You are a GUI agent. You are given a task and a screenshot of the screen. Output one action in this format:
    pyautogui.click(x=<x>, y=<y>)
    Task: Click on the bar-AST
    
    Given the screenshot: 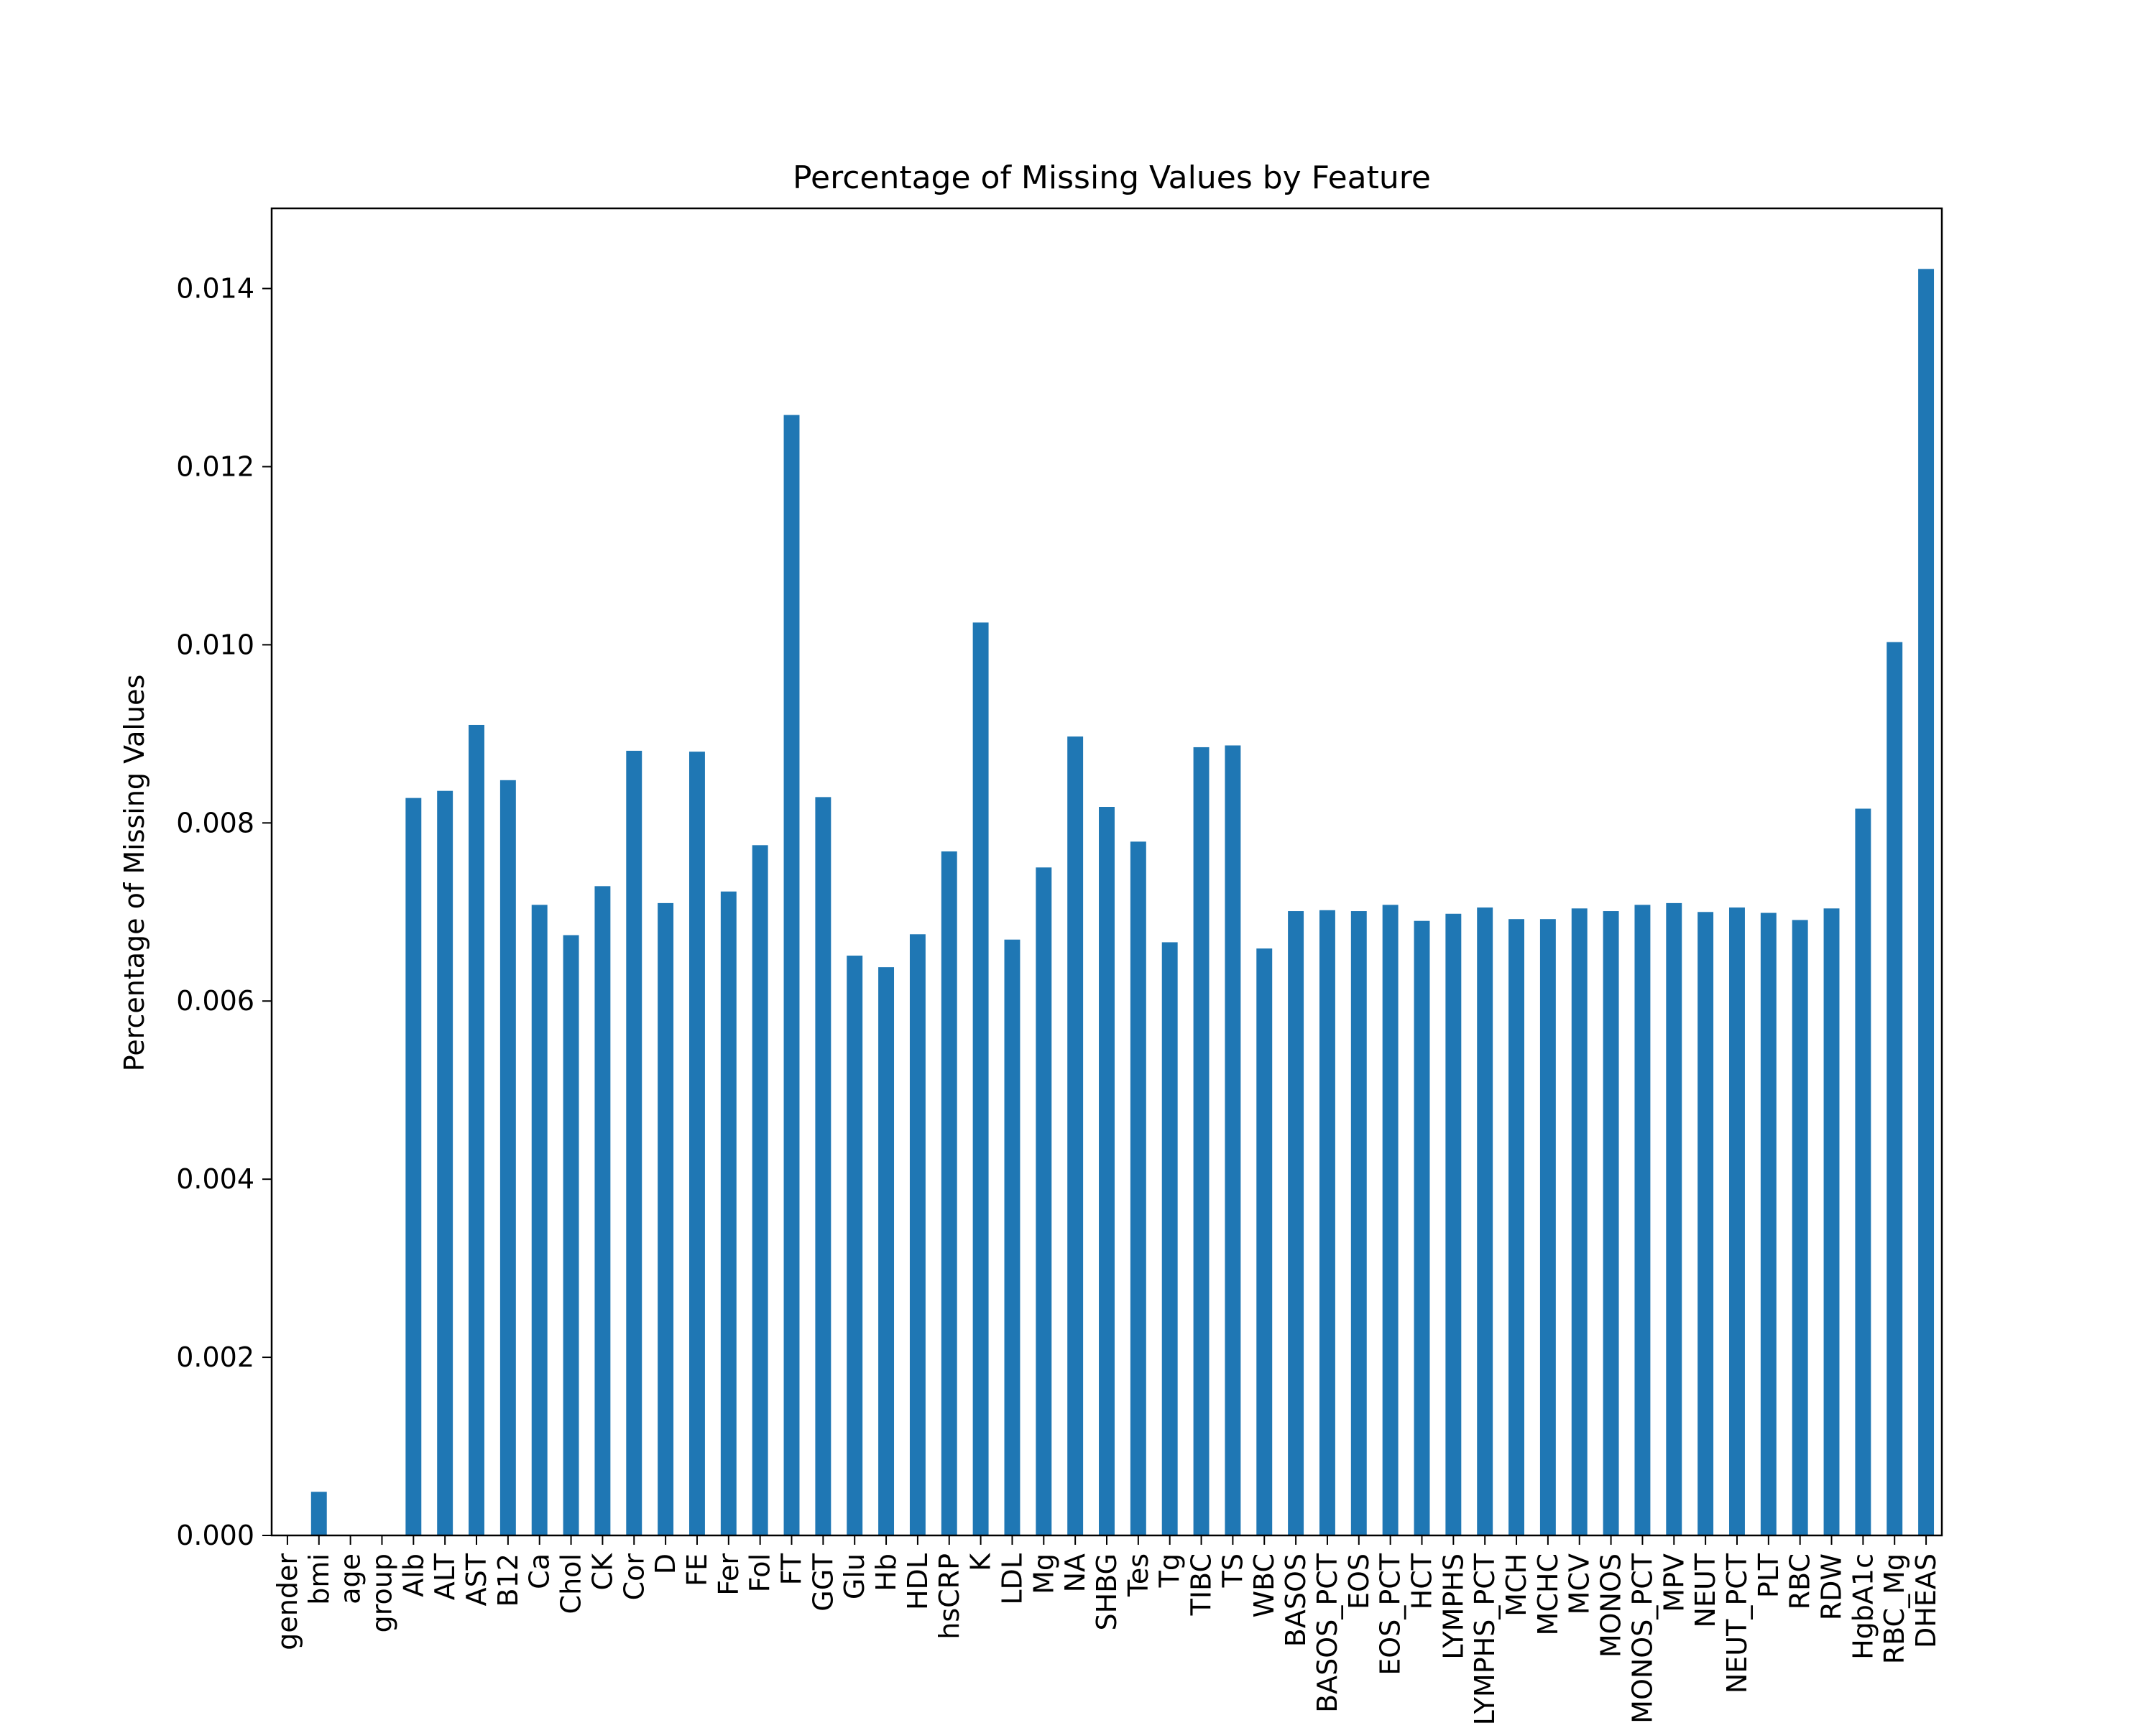 What is the action you would take?
    pyautogui.click(x=477, y=1130)
    